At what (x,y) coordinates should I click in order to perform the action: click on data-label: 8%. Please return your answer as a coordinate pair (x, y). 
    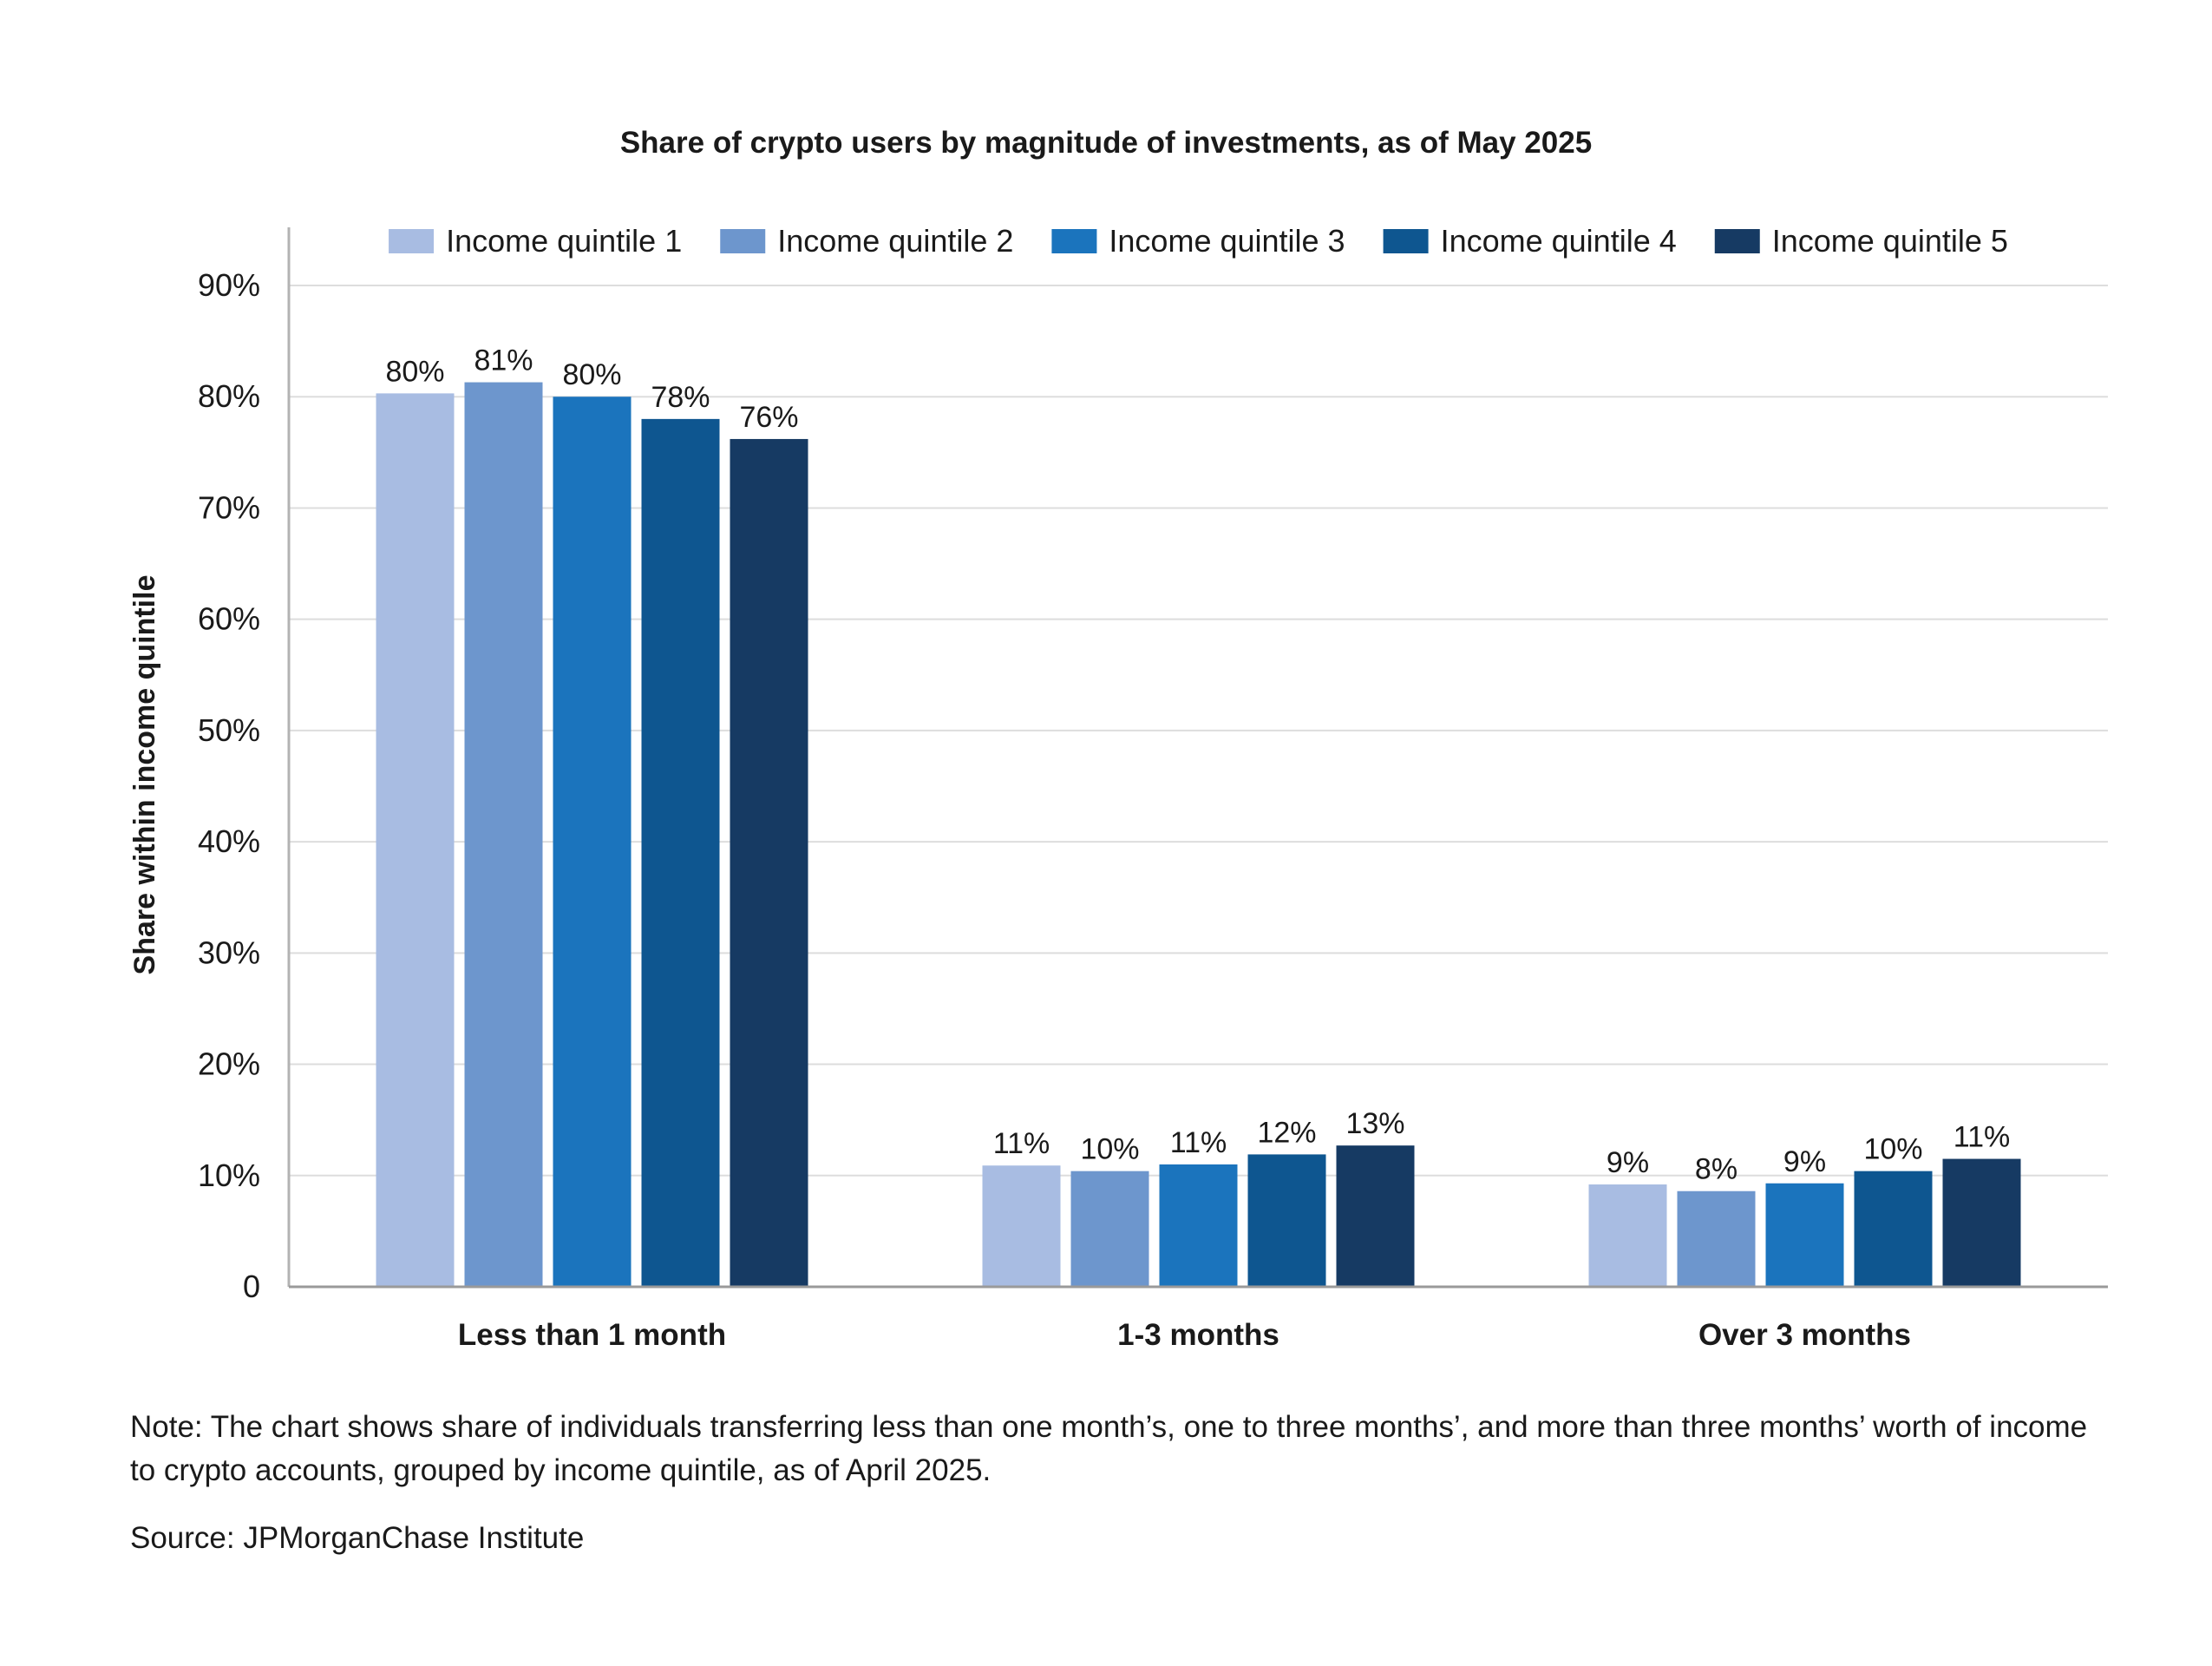
    Looking at the image, I should click on (1716, 1169).